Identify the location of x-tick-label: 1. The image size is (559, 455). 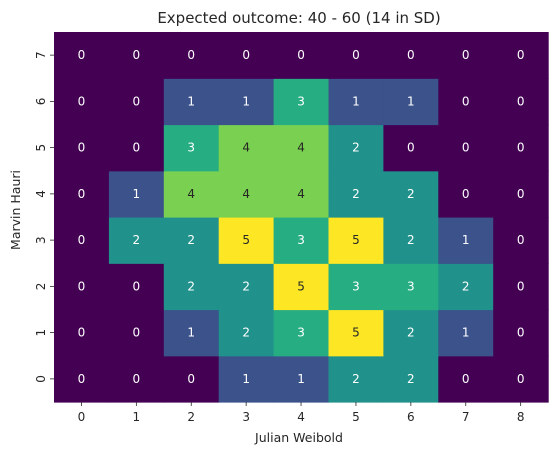
(137, 417).